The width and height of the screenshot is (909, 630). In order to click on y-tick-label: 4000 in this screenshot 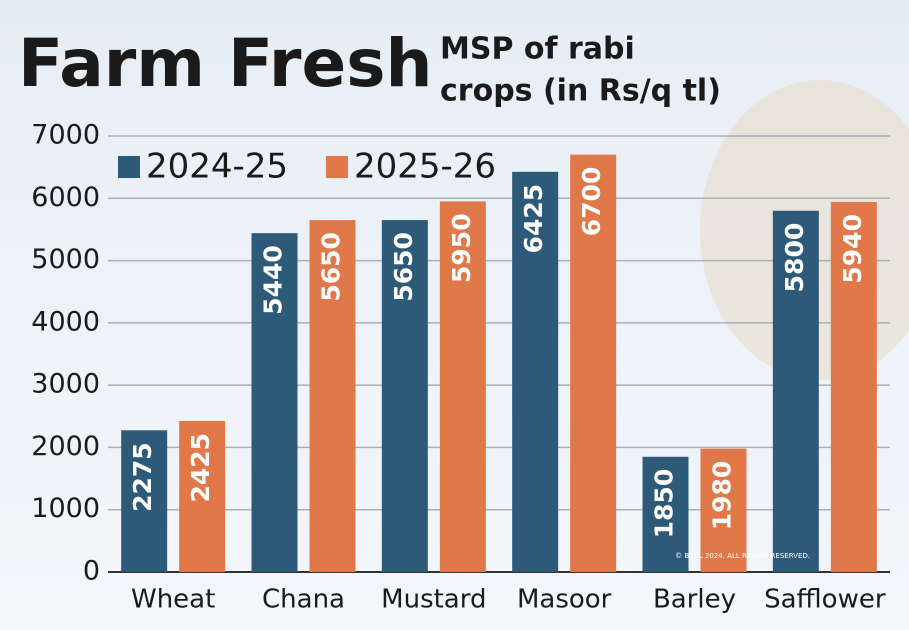, I will do `click(65, 321)`.